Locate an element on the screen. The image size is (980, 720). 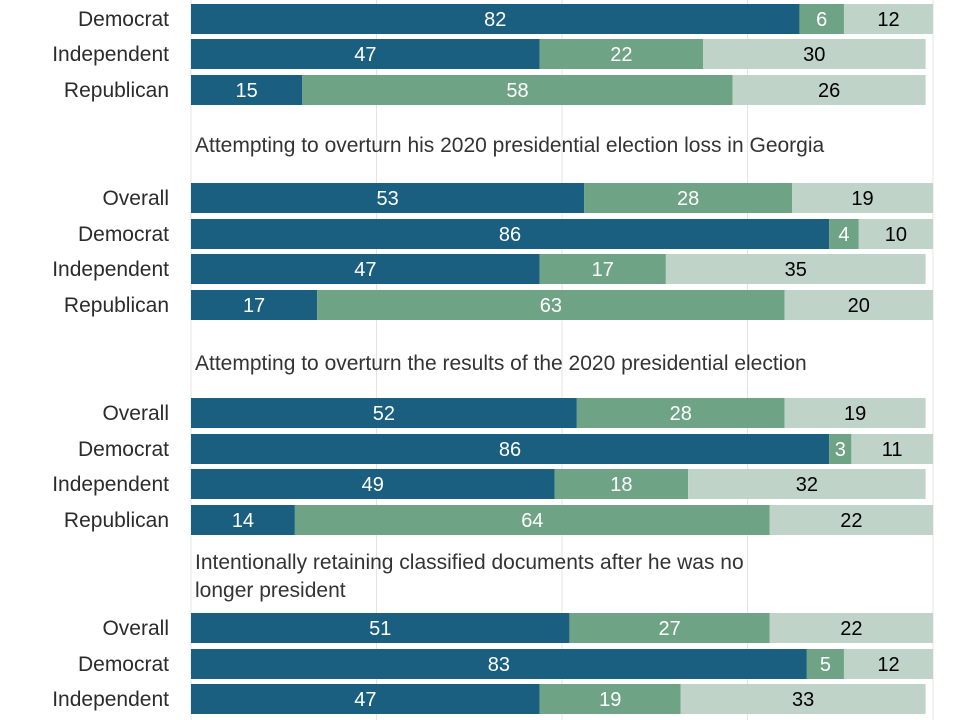
data-label: 14 is located at coordinates (243, 521).